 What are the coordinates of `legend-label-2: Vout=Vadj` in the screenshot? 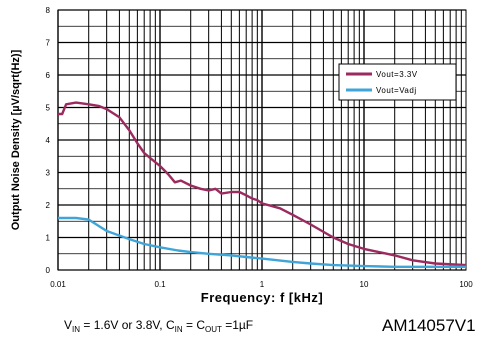 It's located at (396, 90).